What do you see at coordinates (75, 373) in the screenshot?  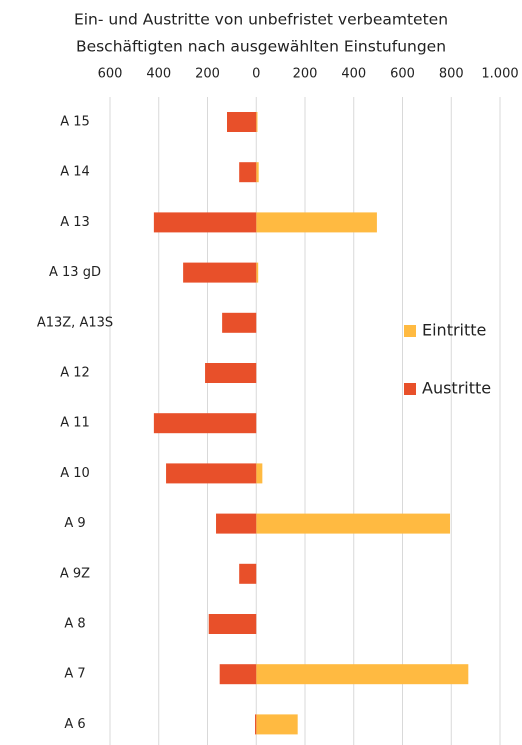 I see `y-tick-label: A 12` at bounding box center [75, 373].